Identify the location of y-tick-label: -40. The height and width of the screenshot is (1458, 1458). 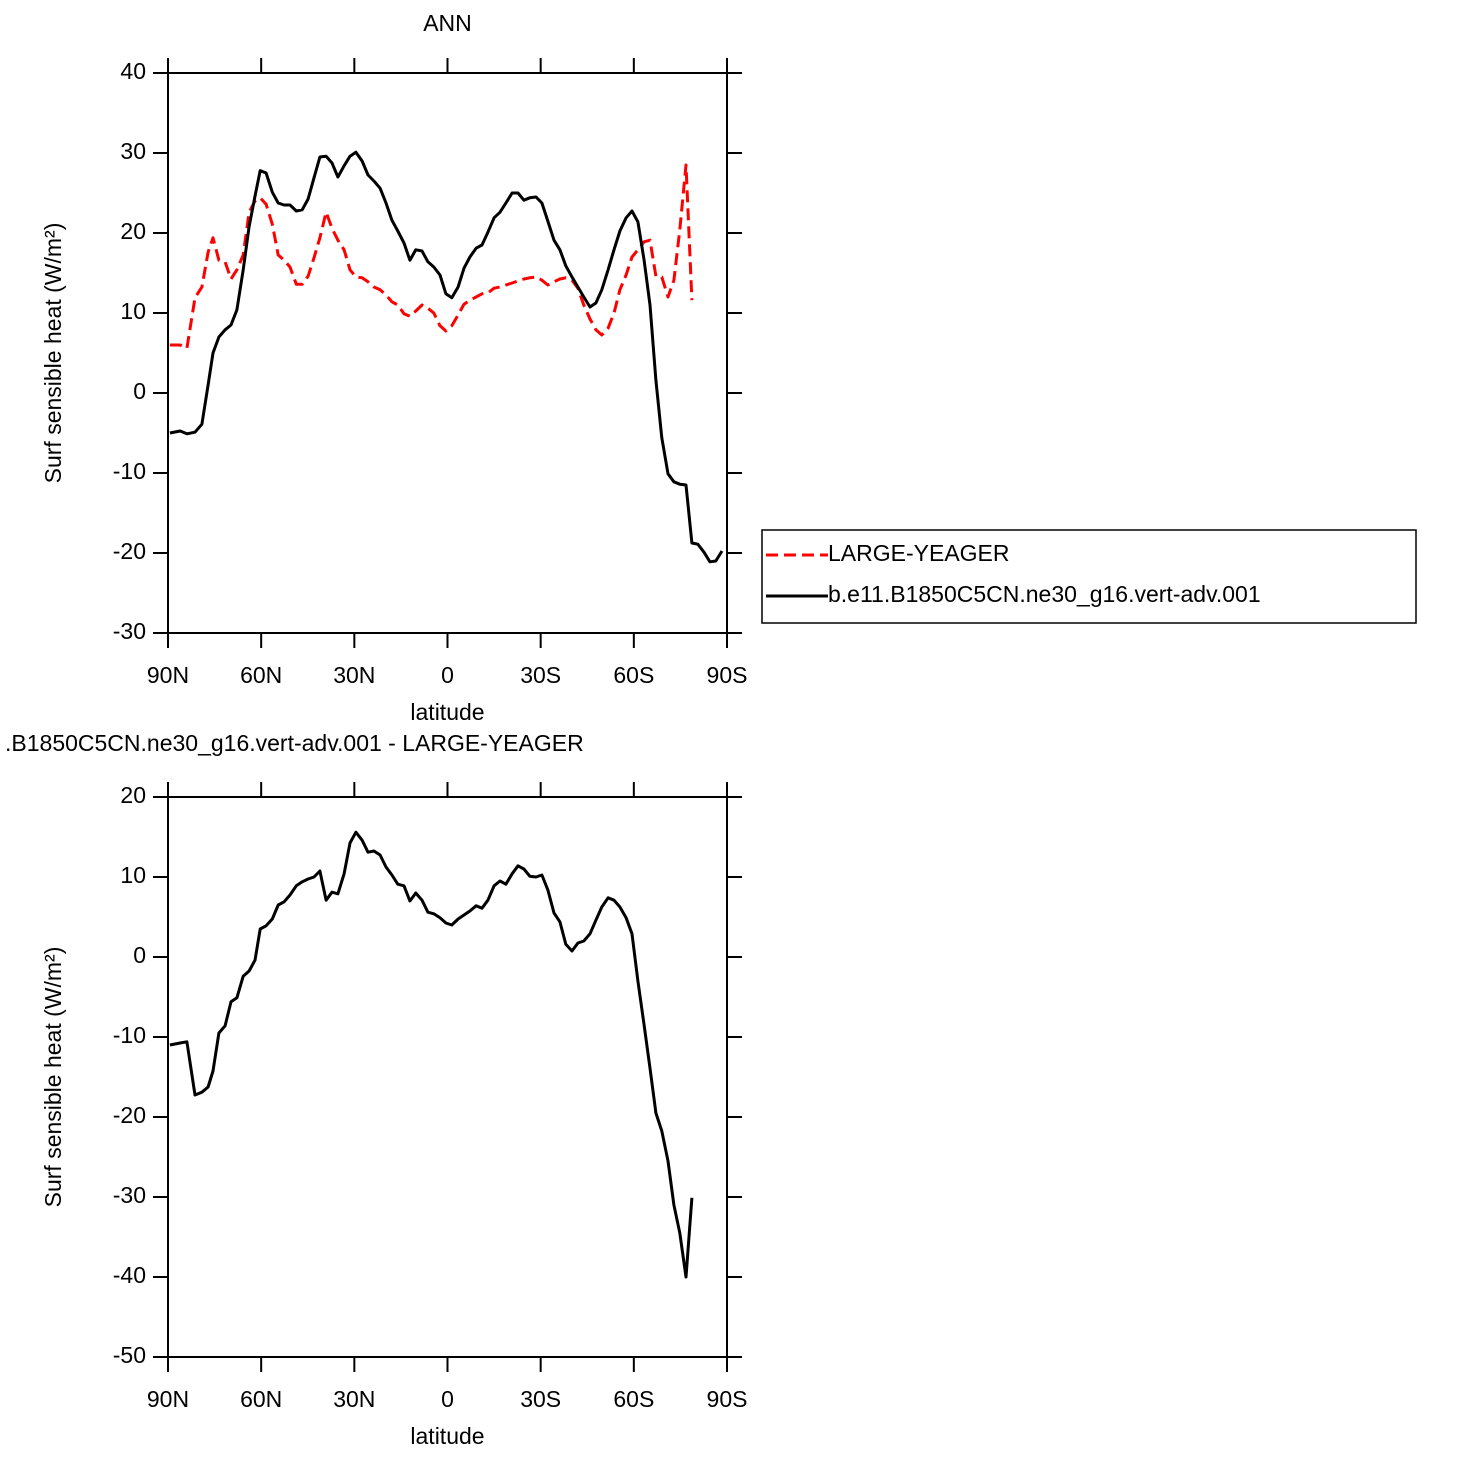
(129, 1275).